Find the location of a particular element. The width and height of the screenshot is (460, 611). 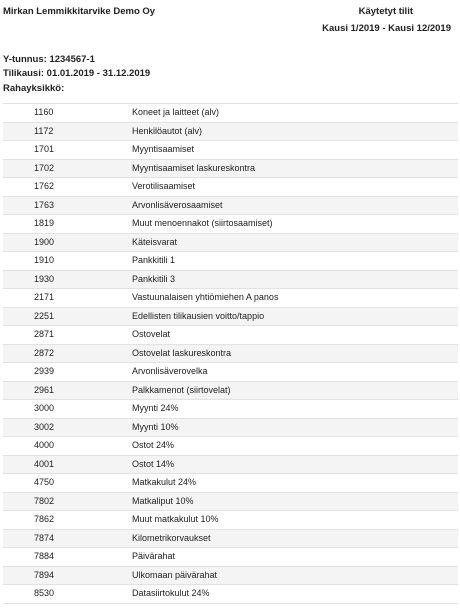

account-number: 1701 is located at coordinates (44, 149).